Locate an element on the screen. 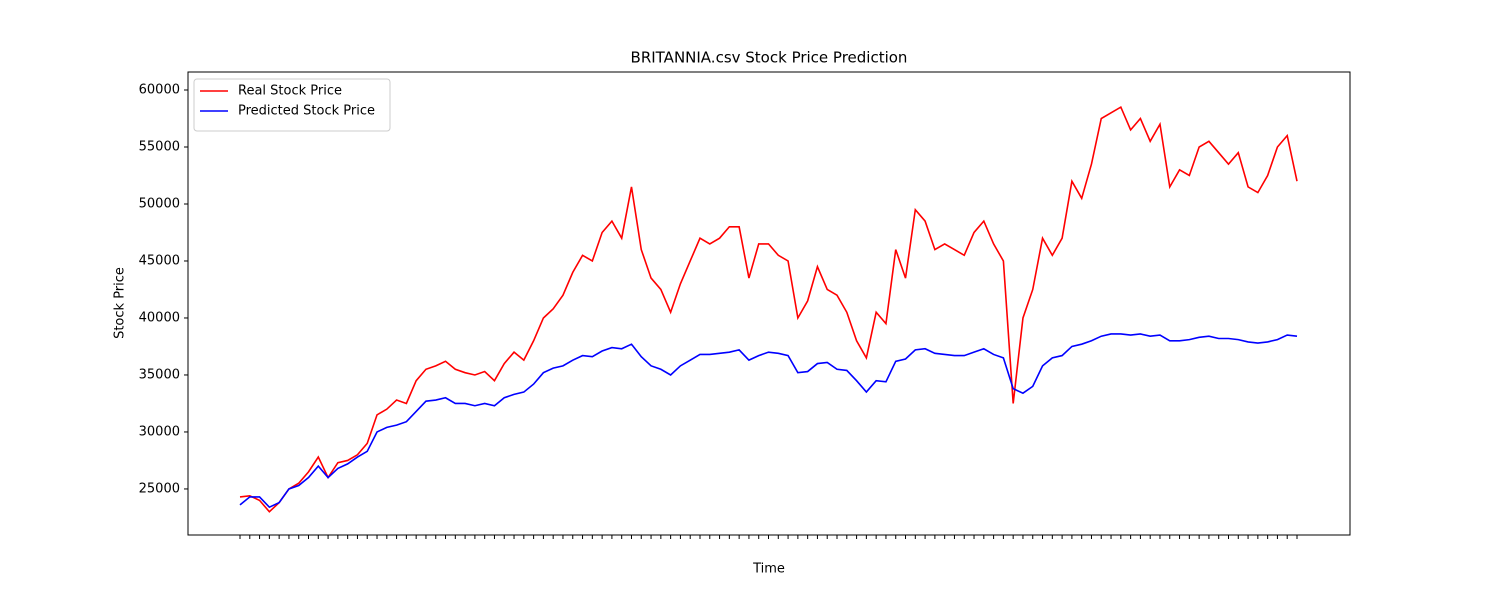  y-tick-label: 40000 is located at coordinates (159, 317).